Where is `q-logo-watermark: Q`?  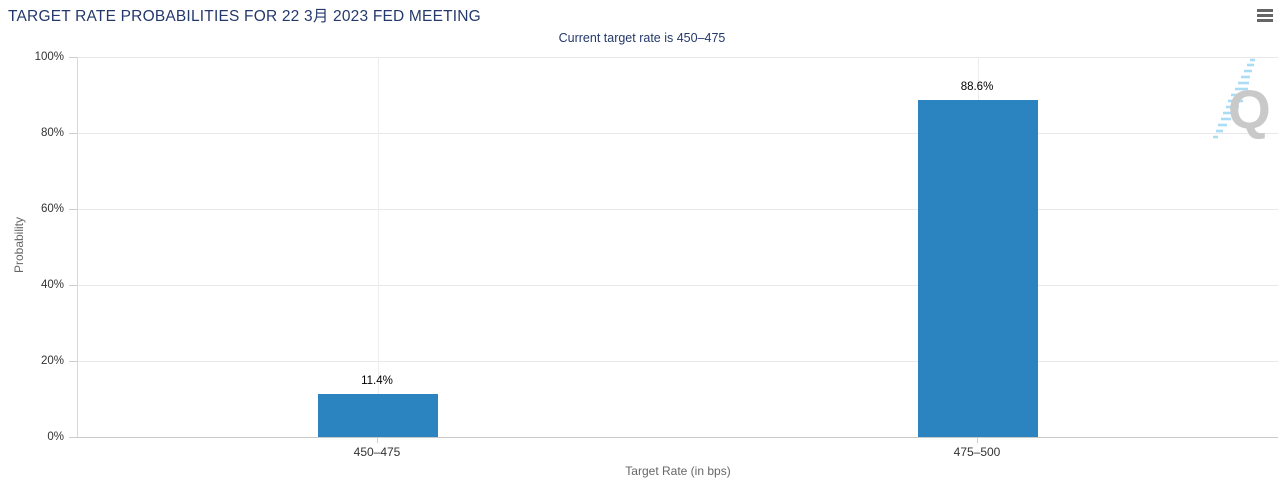
q-logo-watermark: Q is located at coordinates (1242, 99).